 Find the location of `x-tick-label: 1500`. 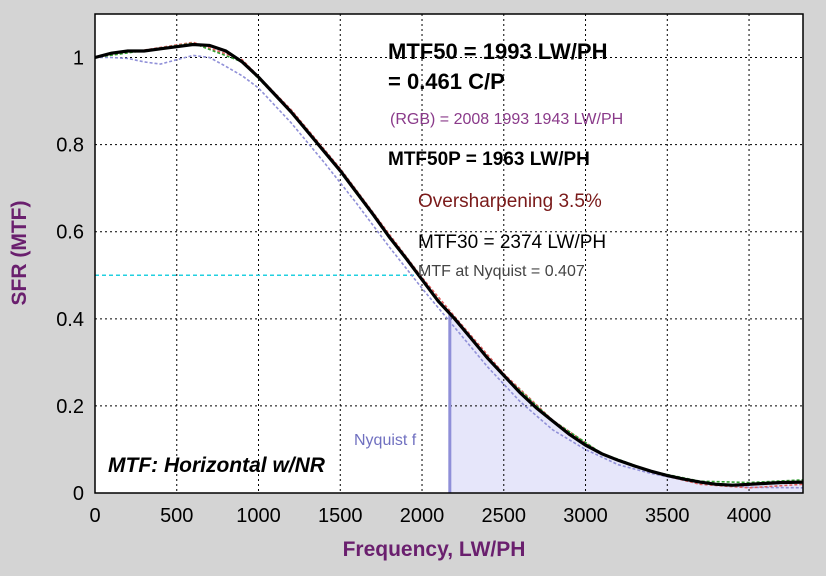

x-tick-label: 1500 is located at coordinates (340, 516).